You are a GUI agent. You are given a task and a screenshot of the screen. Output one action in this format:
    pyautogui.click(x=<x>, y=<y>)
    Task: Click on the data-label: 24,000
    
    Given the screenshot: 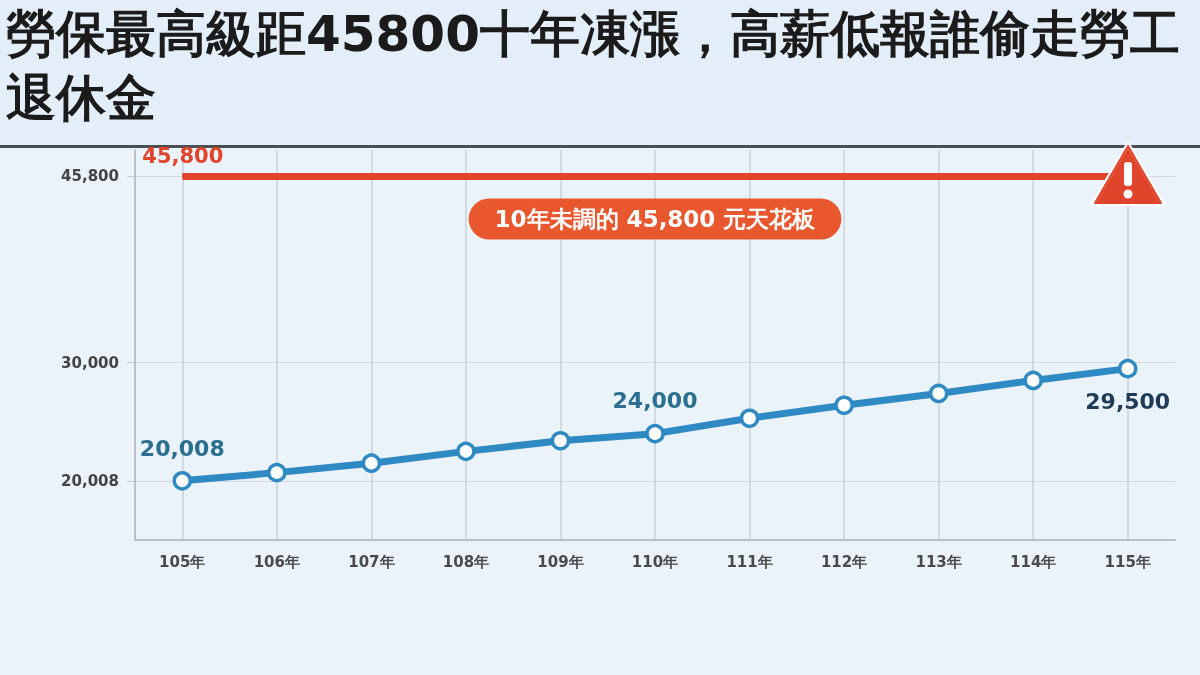 What is the action you would take?
    pyautogui.click(x=655, y=401)
    